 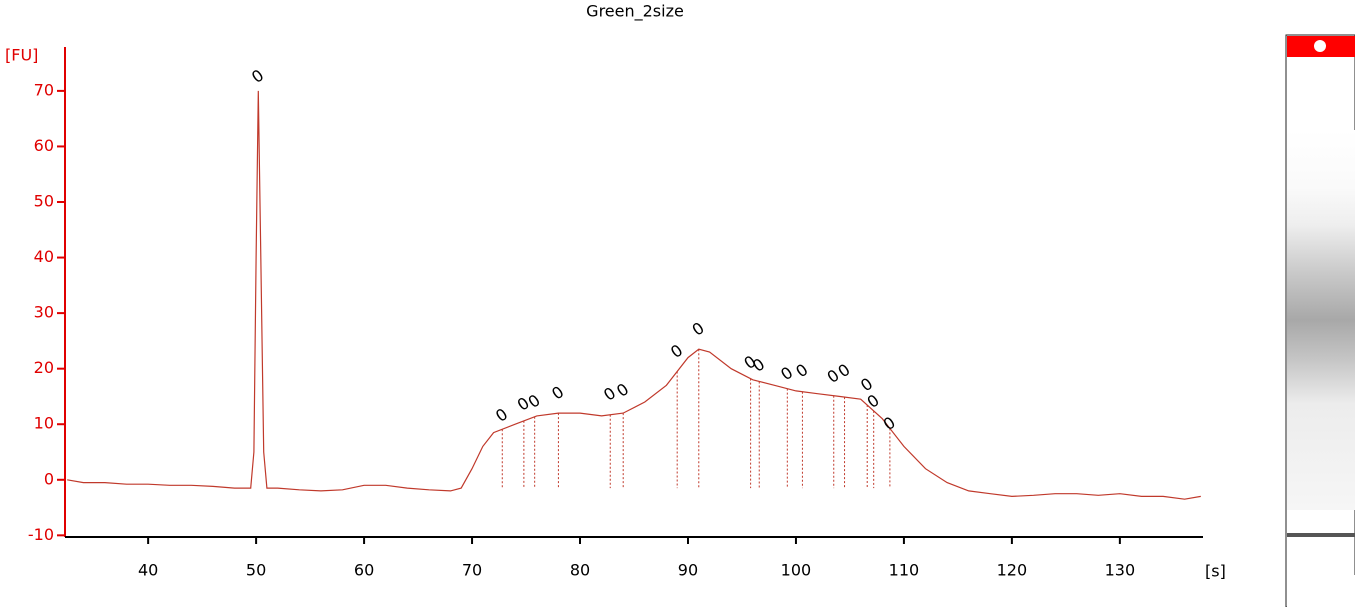 I want to click on x-tick-label: 90, so click(x=688, y=570).